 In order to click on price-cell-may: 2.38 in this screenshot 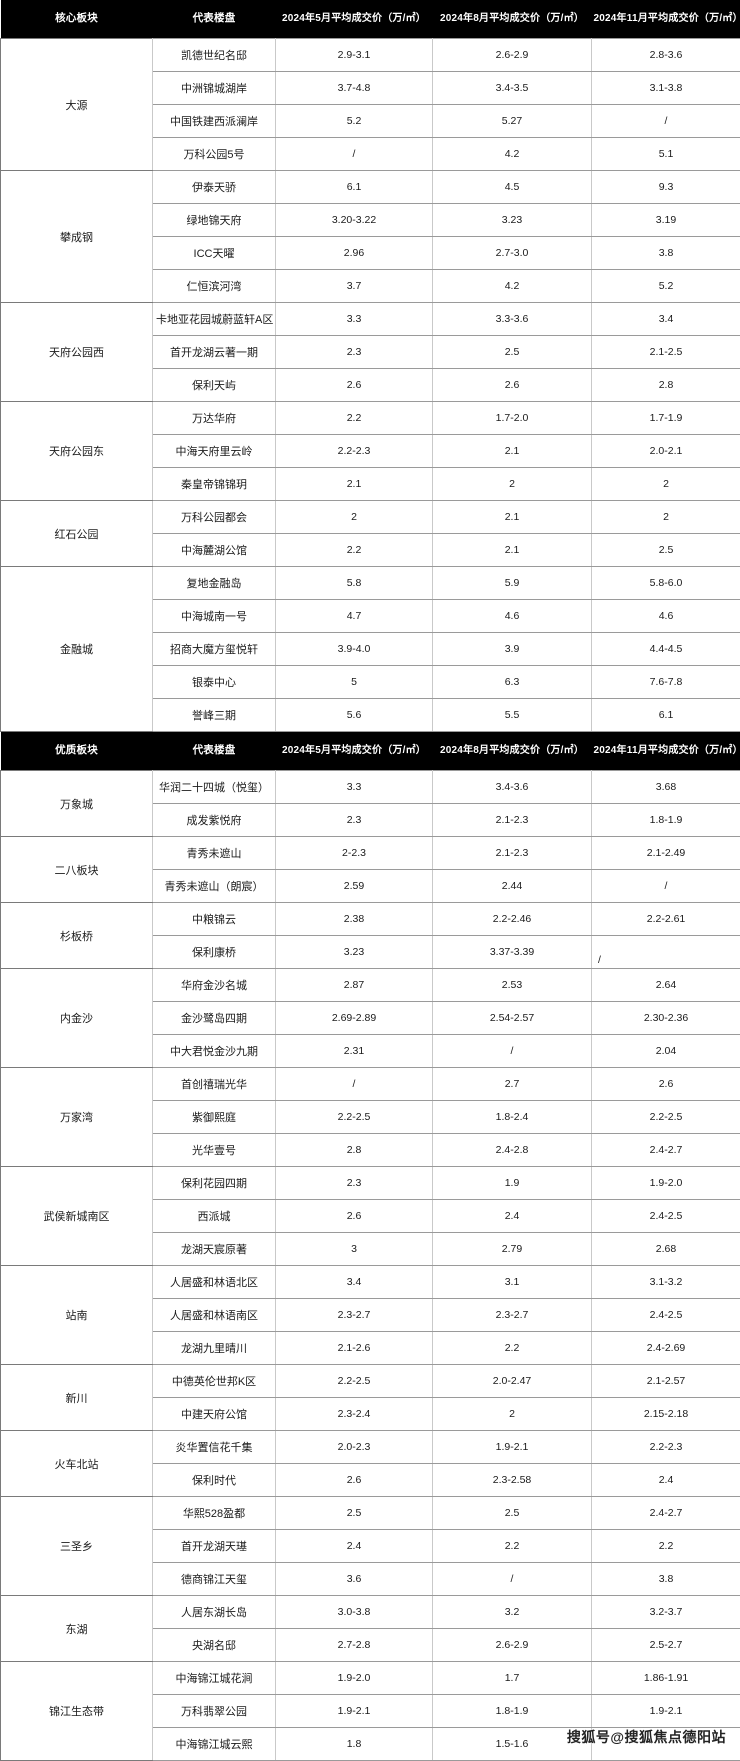, I will do `click(354, 919)`.